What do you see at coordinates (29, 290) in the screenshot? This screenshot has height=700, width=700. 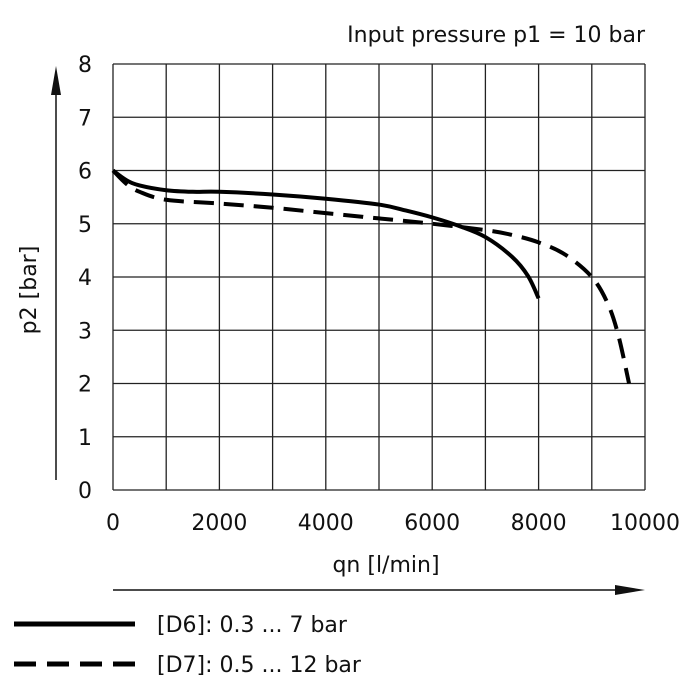 I see `y-axis-label: p2 [bar]` at bounding box center [29, 290].